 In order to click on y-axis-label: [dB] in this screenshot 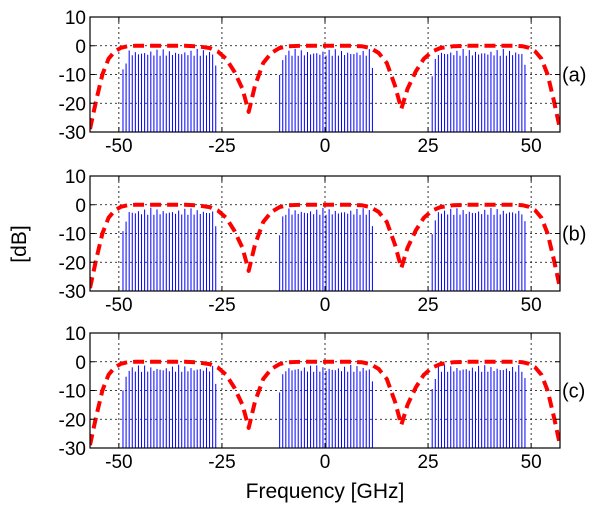, I will do `click(19, 243)`.